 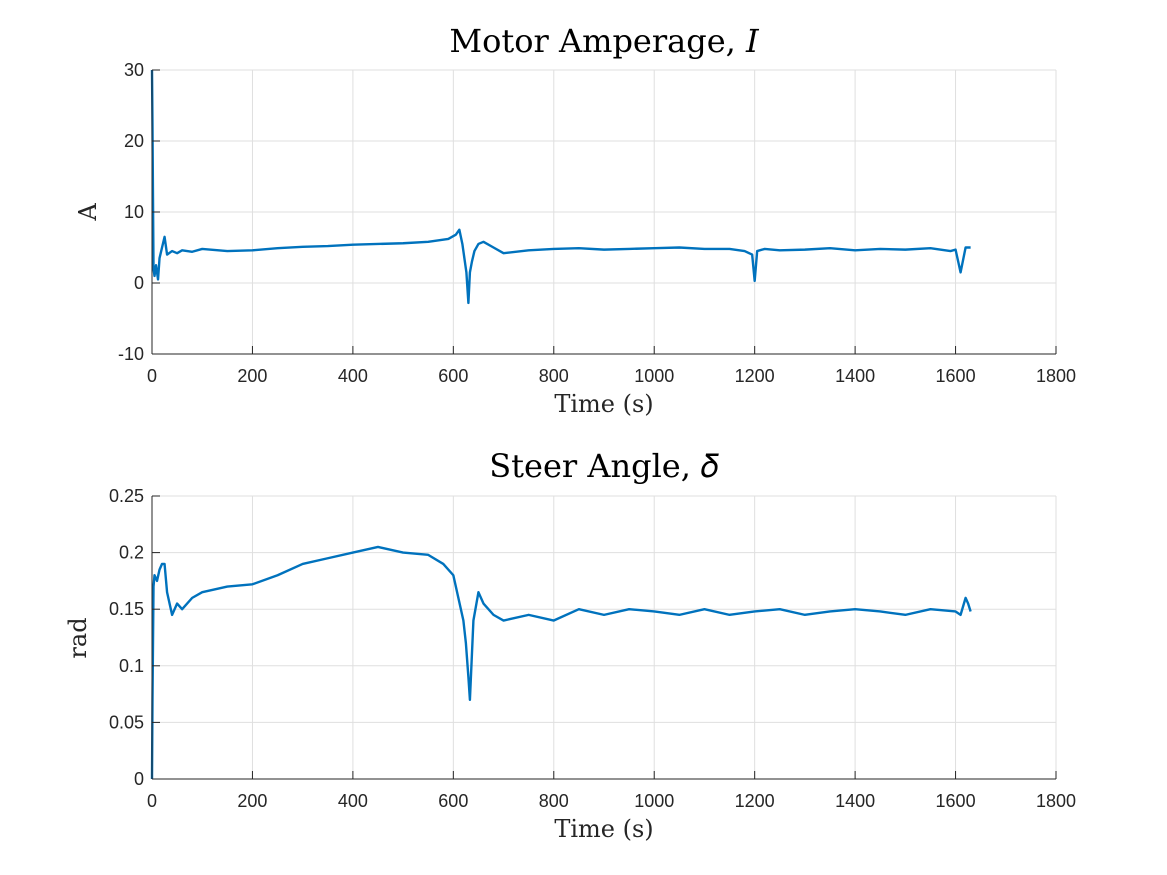 I want to click on y-tick-label: 30, so click(x=134, y=70).